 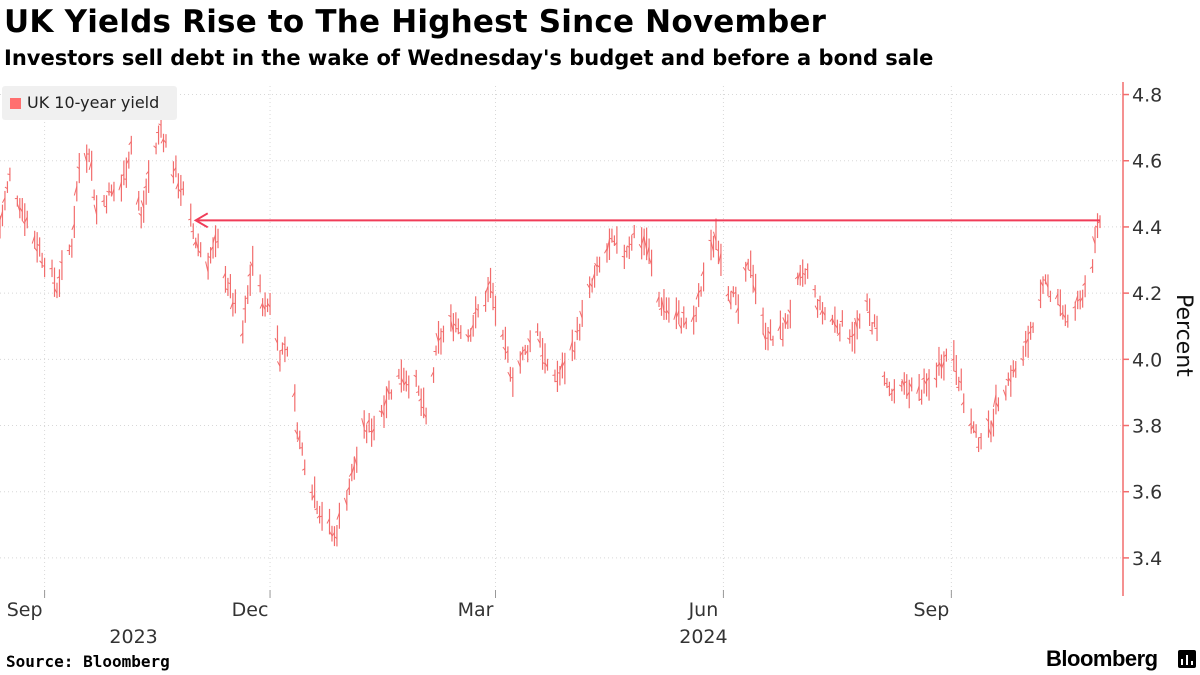 I want to click on bloomberg-chart-icon, so click(x=1187, y=659).